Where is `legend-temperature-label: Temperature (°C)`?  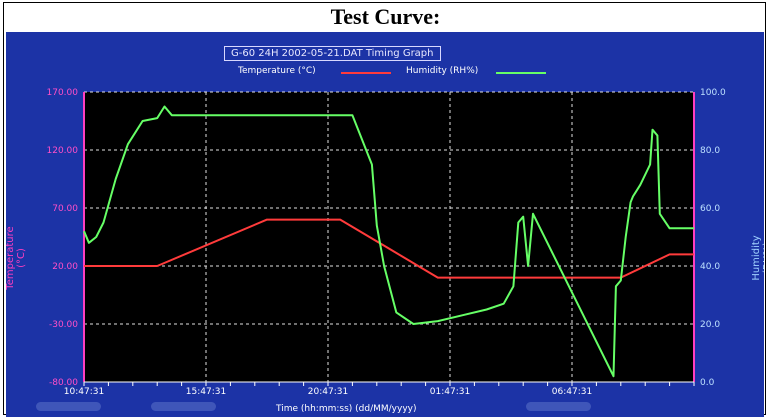
legend-temperature-label: Temperature (°C) is located at coordinates (277, 71).